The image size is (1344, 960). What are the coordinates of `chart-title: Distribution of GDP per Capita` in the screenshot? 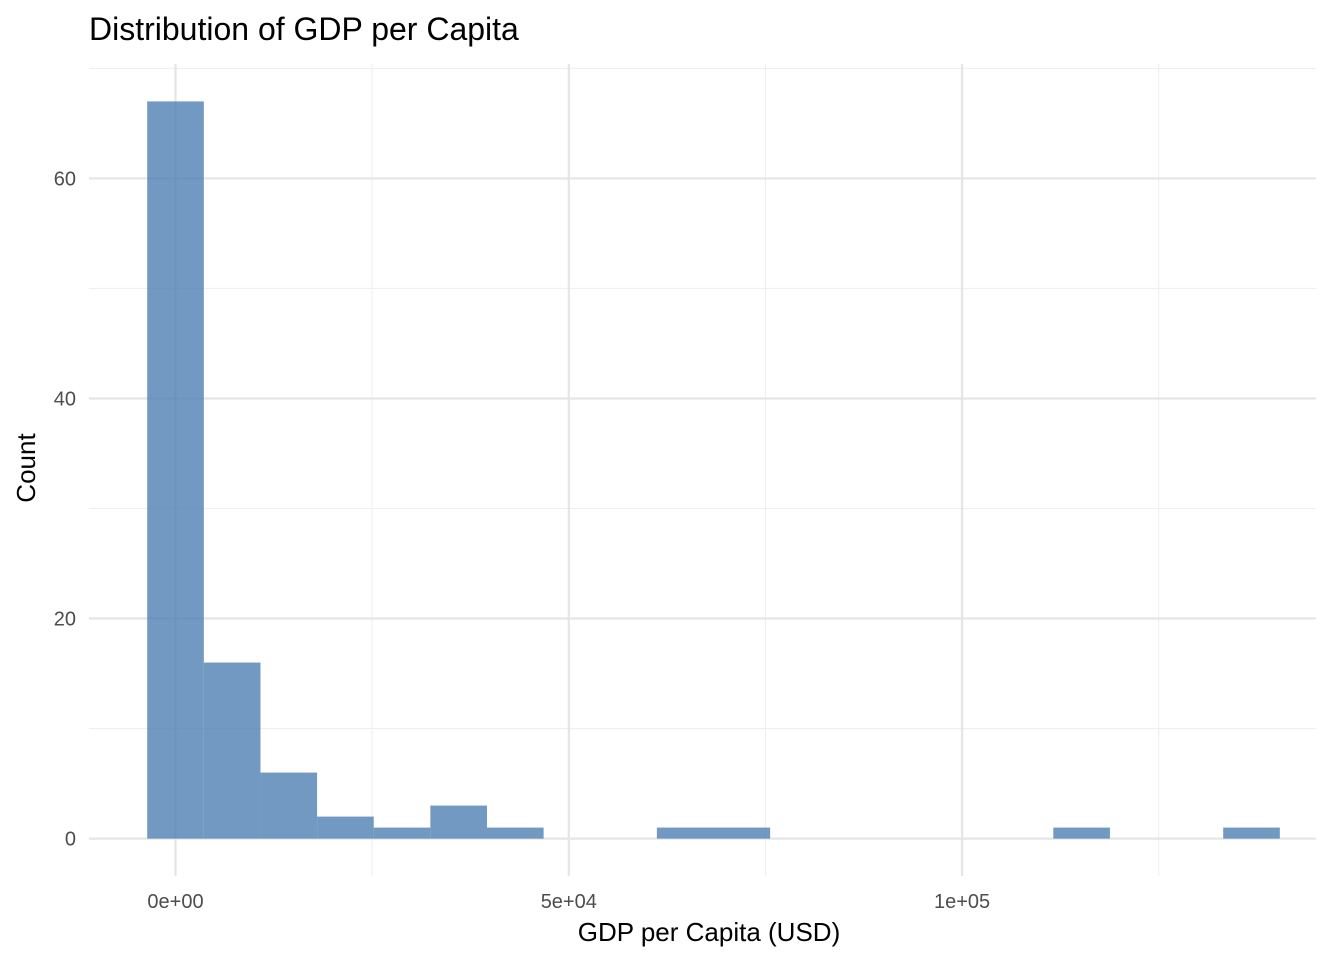 It's located at (304, 29).